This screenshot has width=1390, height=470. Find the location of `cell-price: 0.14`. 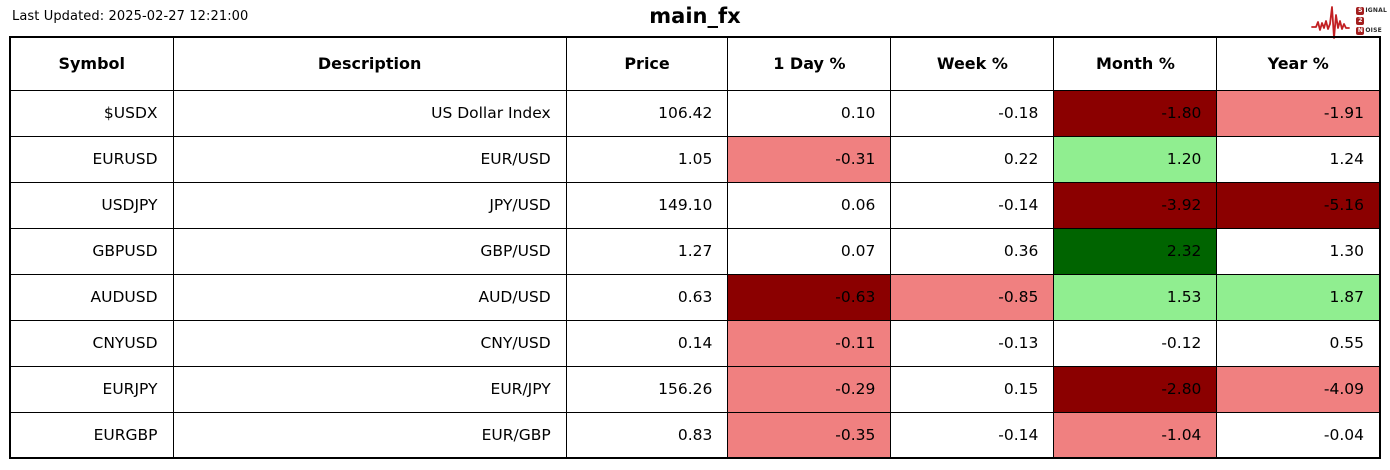

cell-price: 0.14 is located at coordinates (647, 343).